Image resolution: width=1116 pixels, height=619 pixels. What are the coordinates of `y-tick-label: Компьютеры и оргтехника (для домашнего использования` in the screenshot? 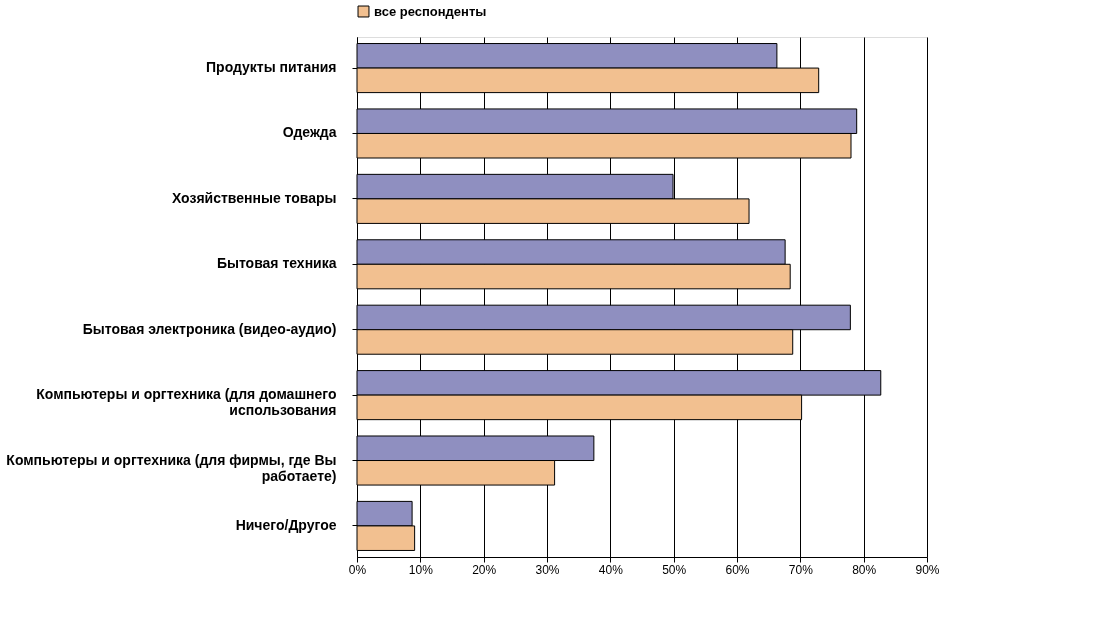 It's located at (186, 402).